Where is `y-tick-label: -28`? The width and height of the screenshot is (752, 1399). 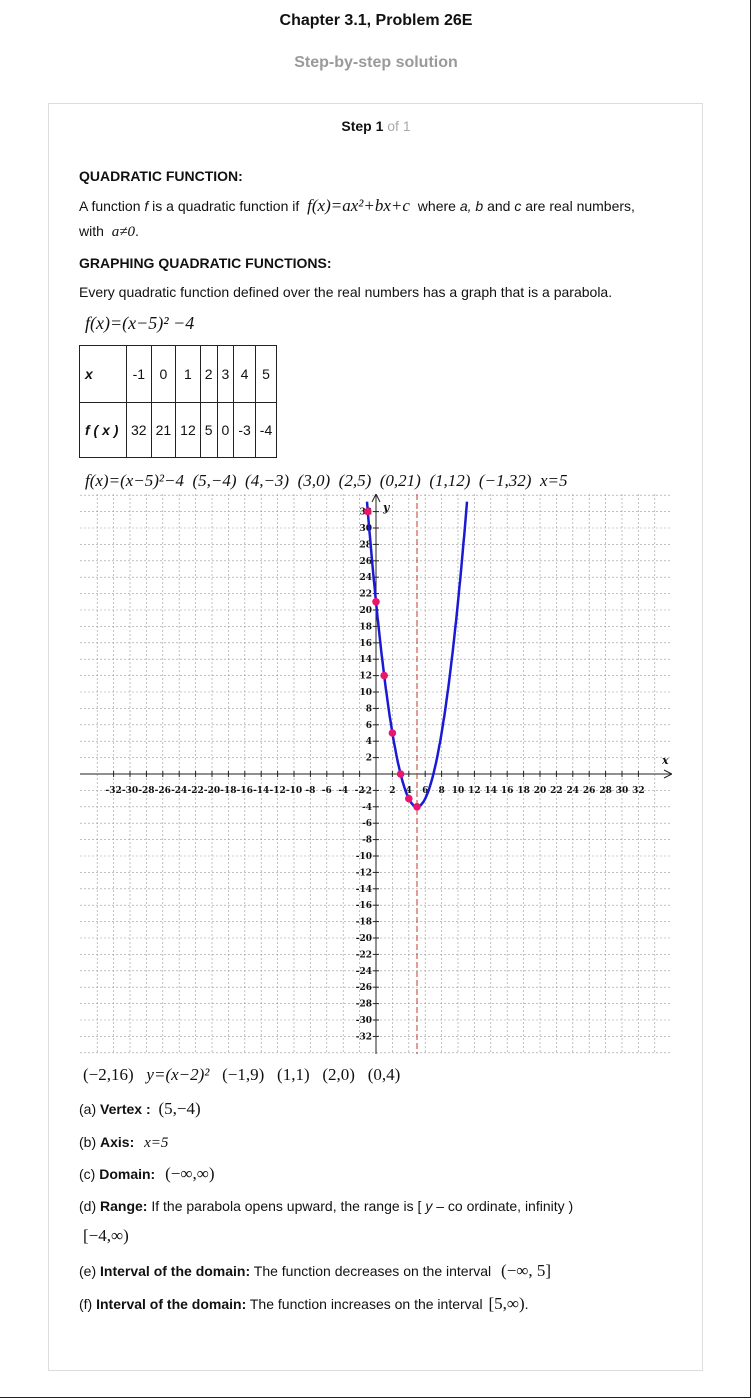 y-tick-label: -28 is located at coordinates (364, 1005).